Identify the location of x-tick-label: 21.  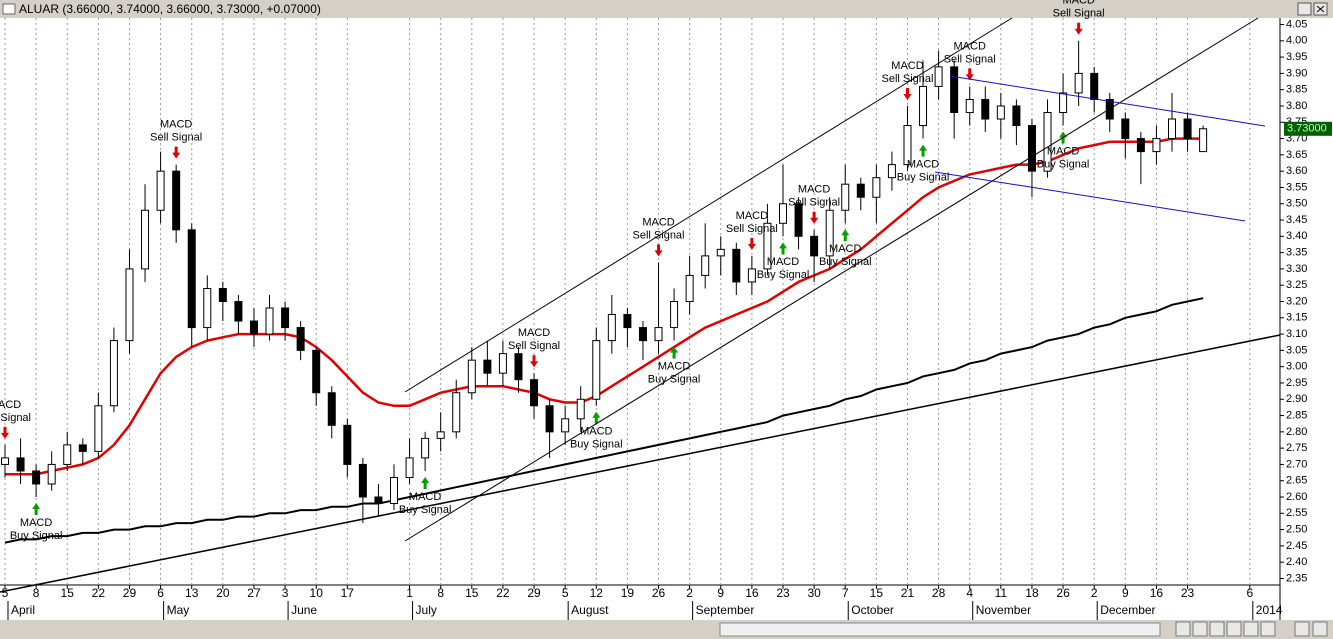
(908, 593).